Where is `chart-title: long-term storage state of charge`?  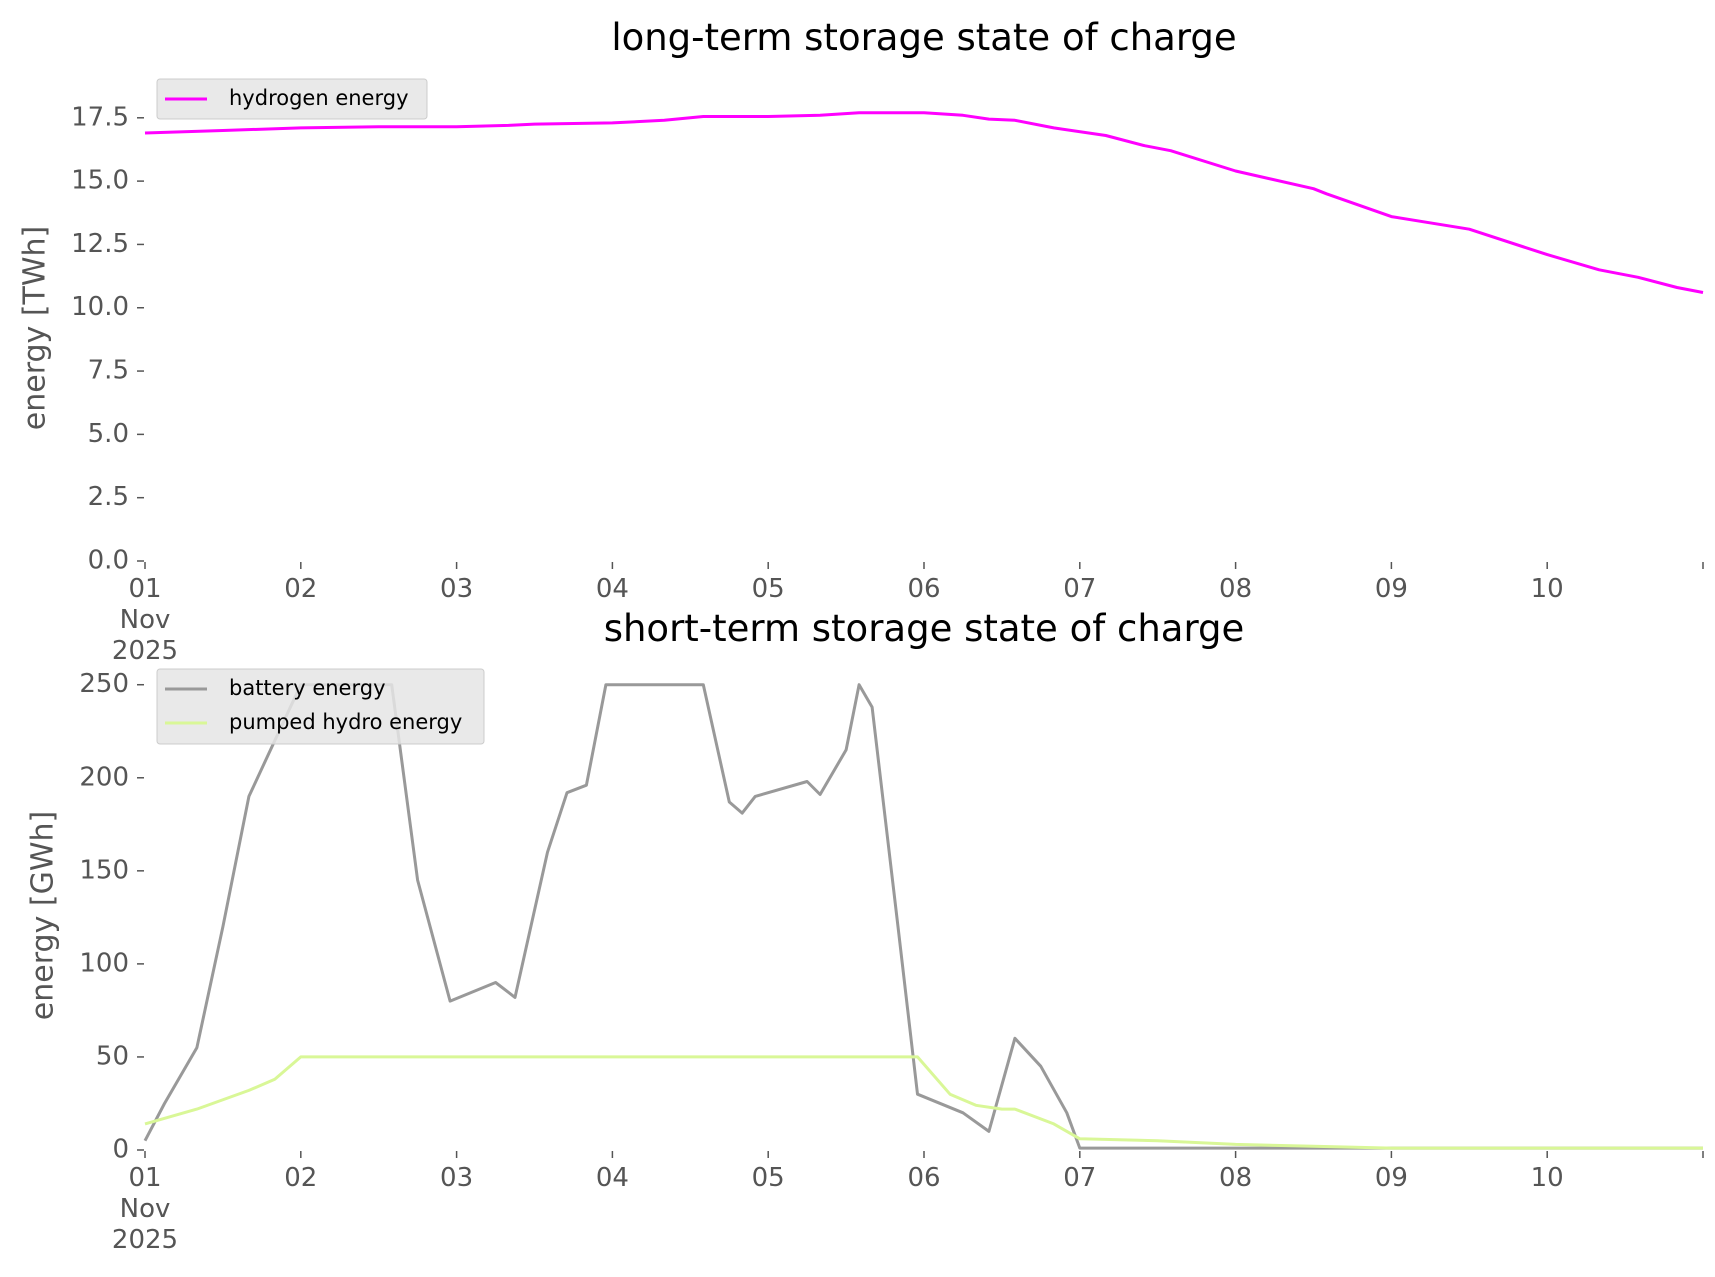 chart-title: long-term storage state of charge is located at coordinates (923, 37).